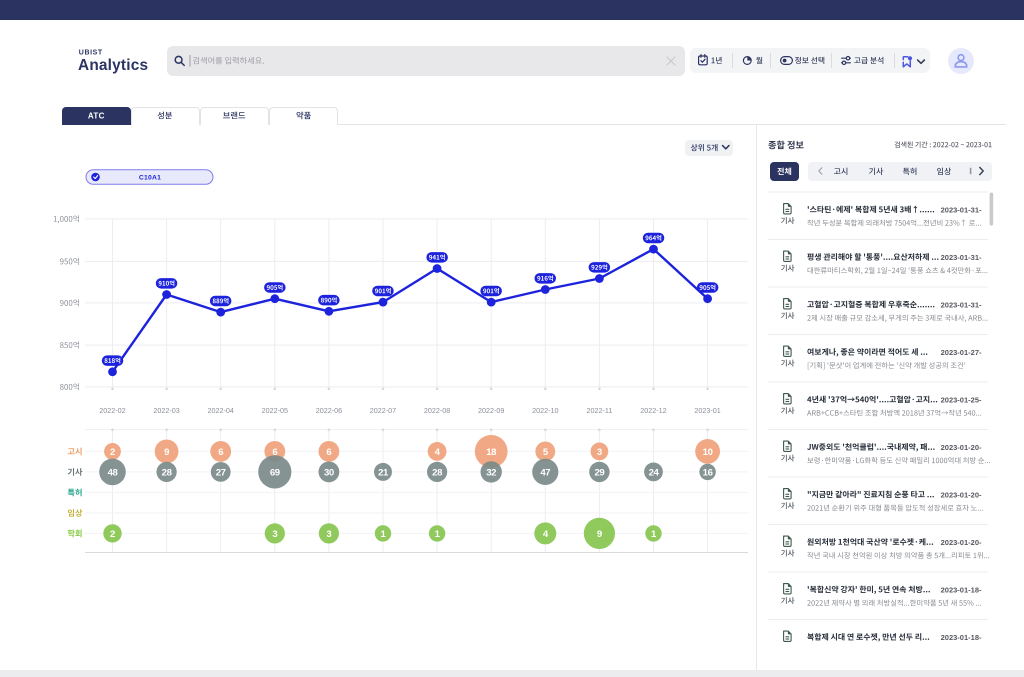 This screenshot has height=677, width=1024. Describe the element at coordinates (545, 410) in the screenshot. I see `svg-text: 2022-10` at that location.